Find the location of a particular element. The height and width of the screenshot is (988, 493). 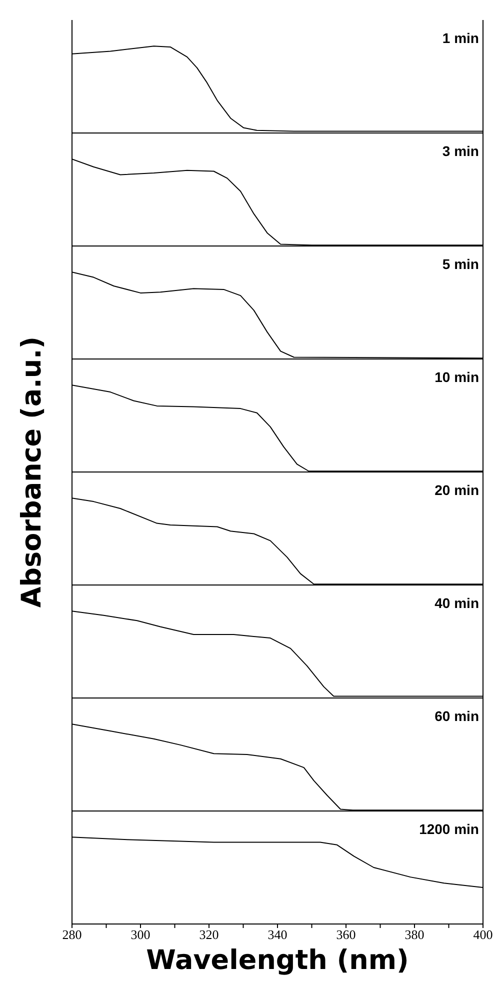

text: 5 min is located at coordinates (460, 264).